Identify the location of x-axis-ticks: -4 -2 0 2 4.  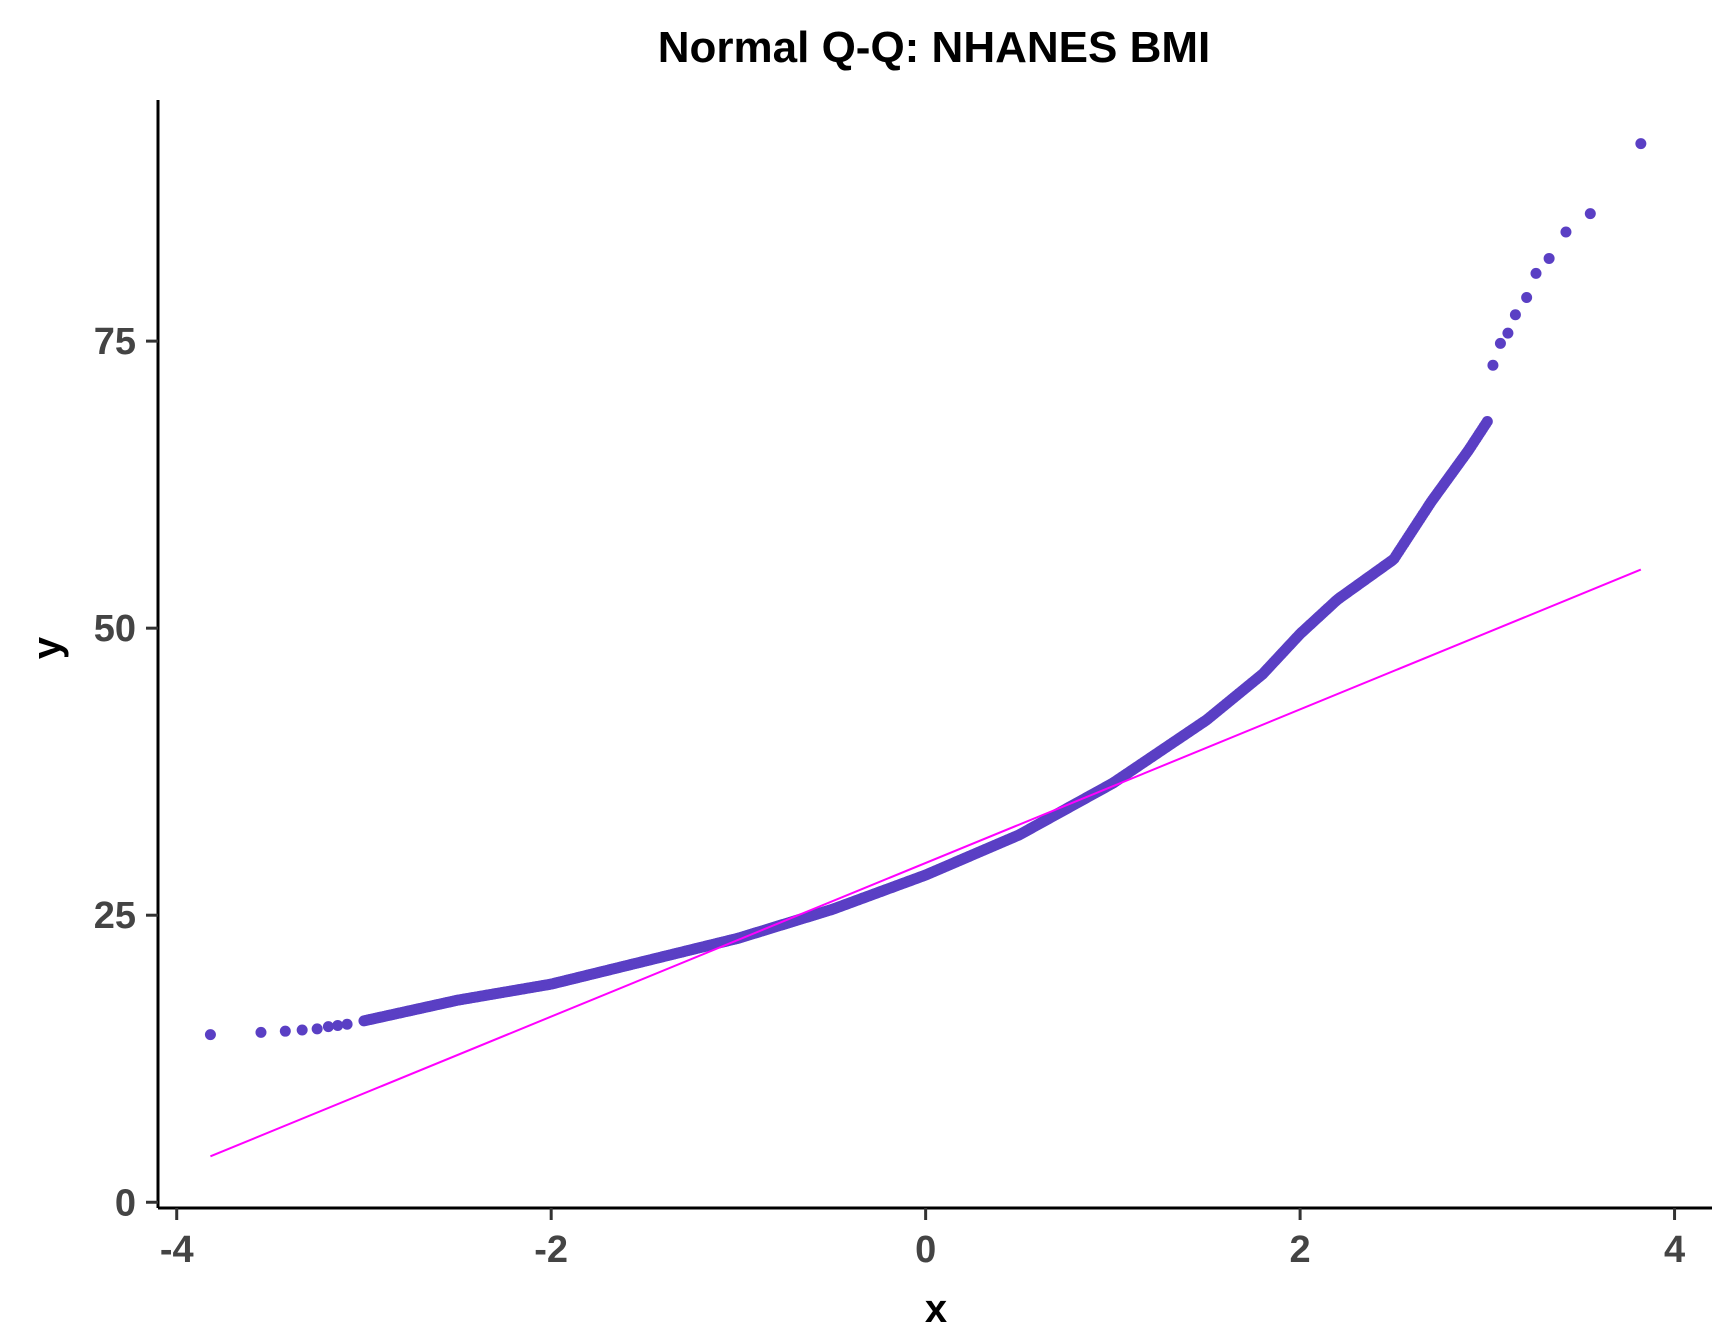
(922, 1239).